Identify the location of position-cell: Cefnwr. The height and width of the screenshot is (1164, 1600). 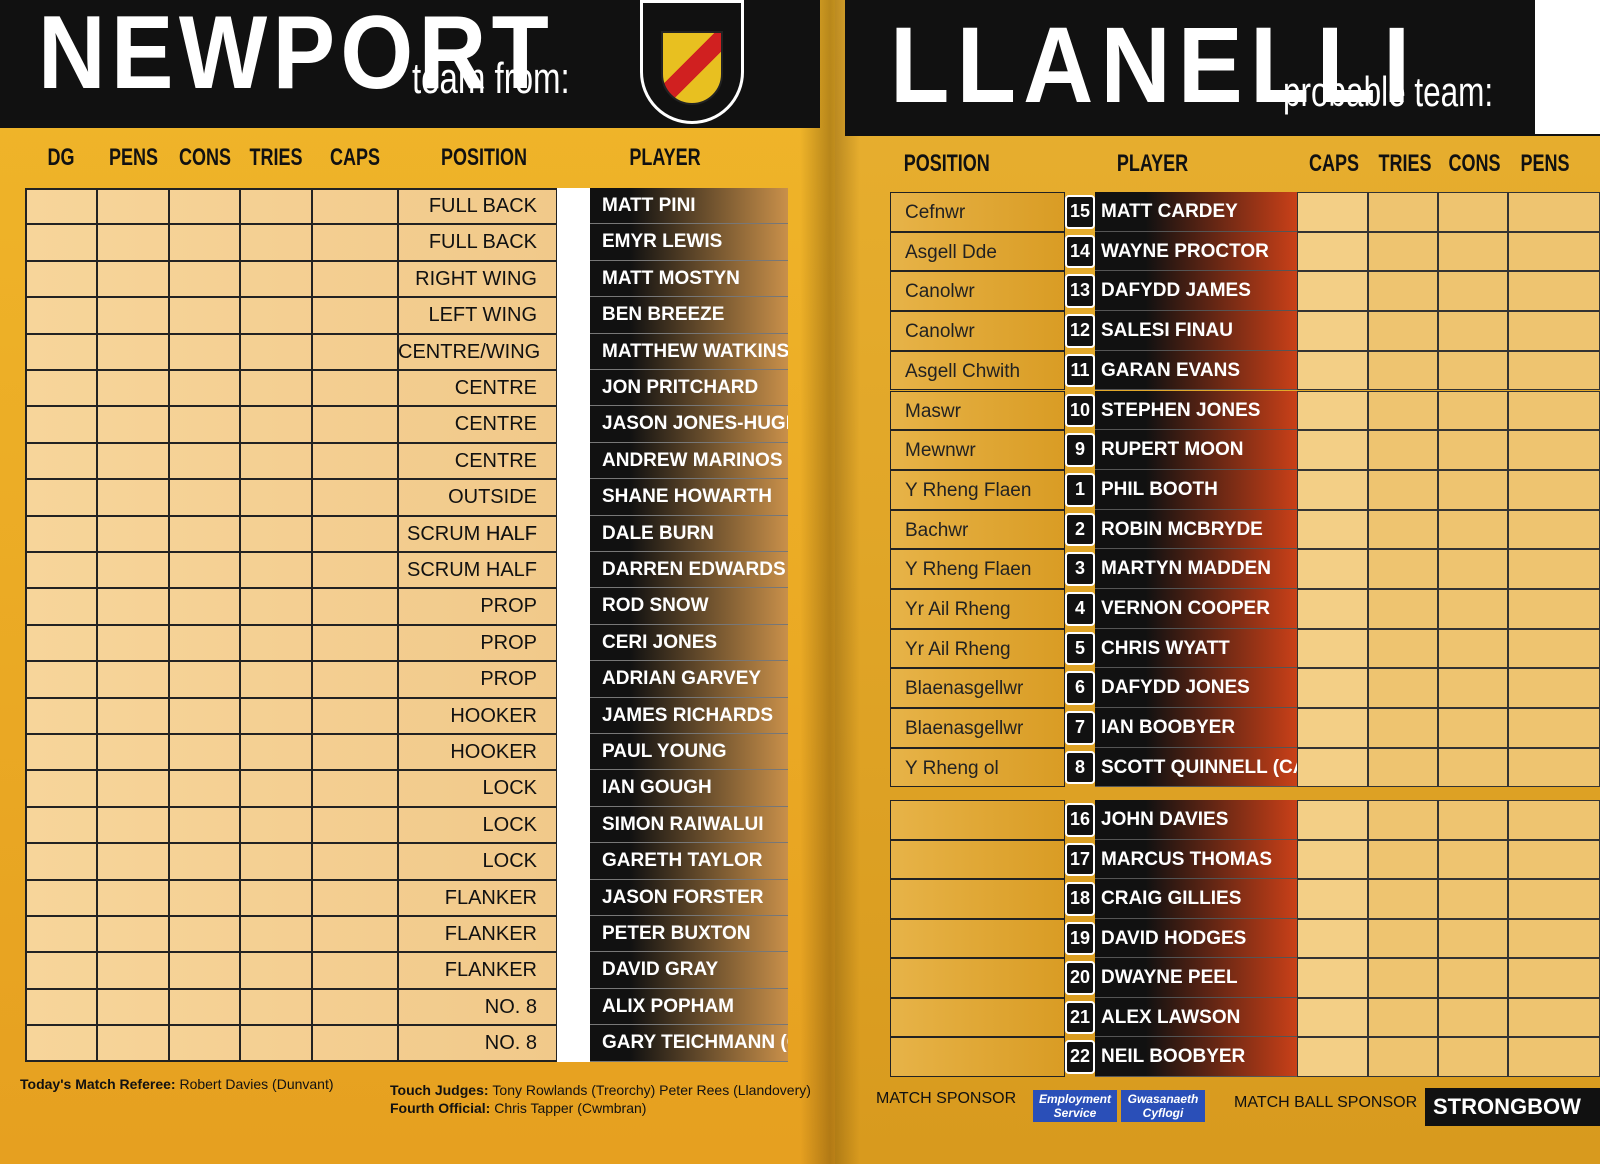
(977, 212).